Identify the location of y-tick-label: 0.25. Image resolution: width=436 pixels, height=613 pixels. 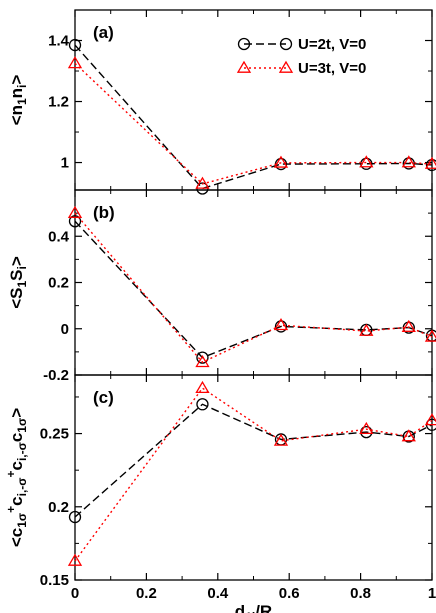
(54, 434).